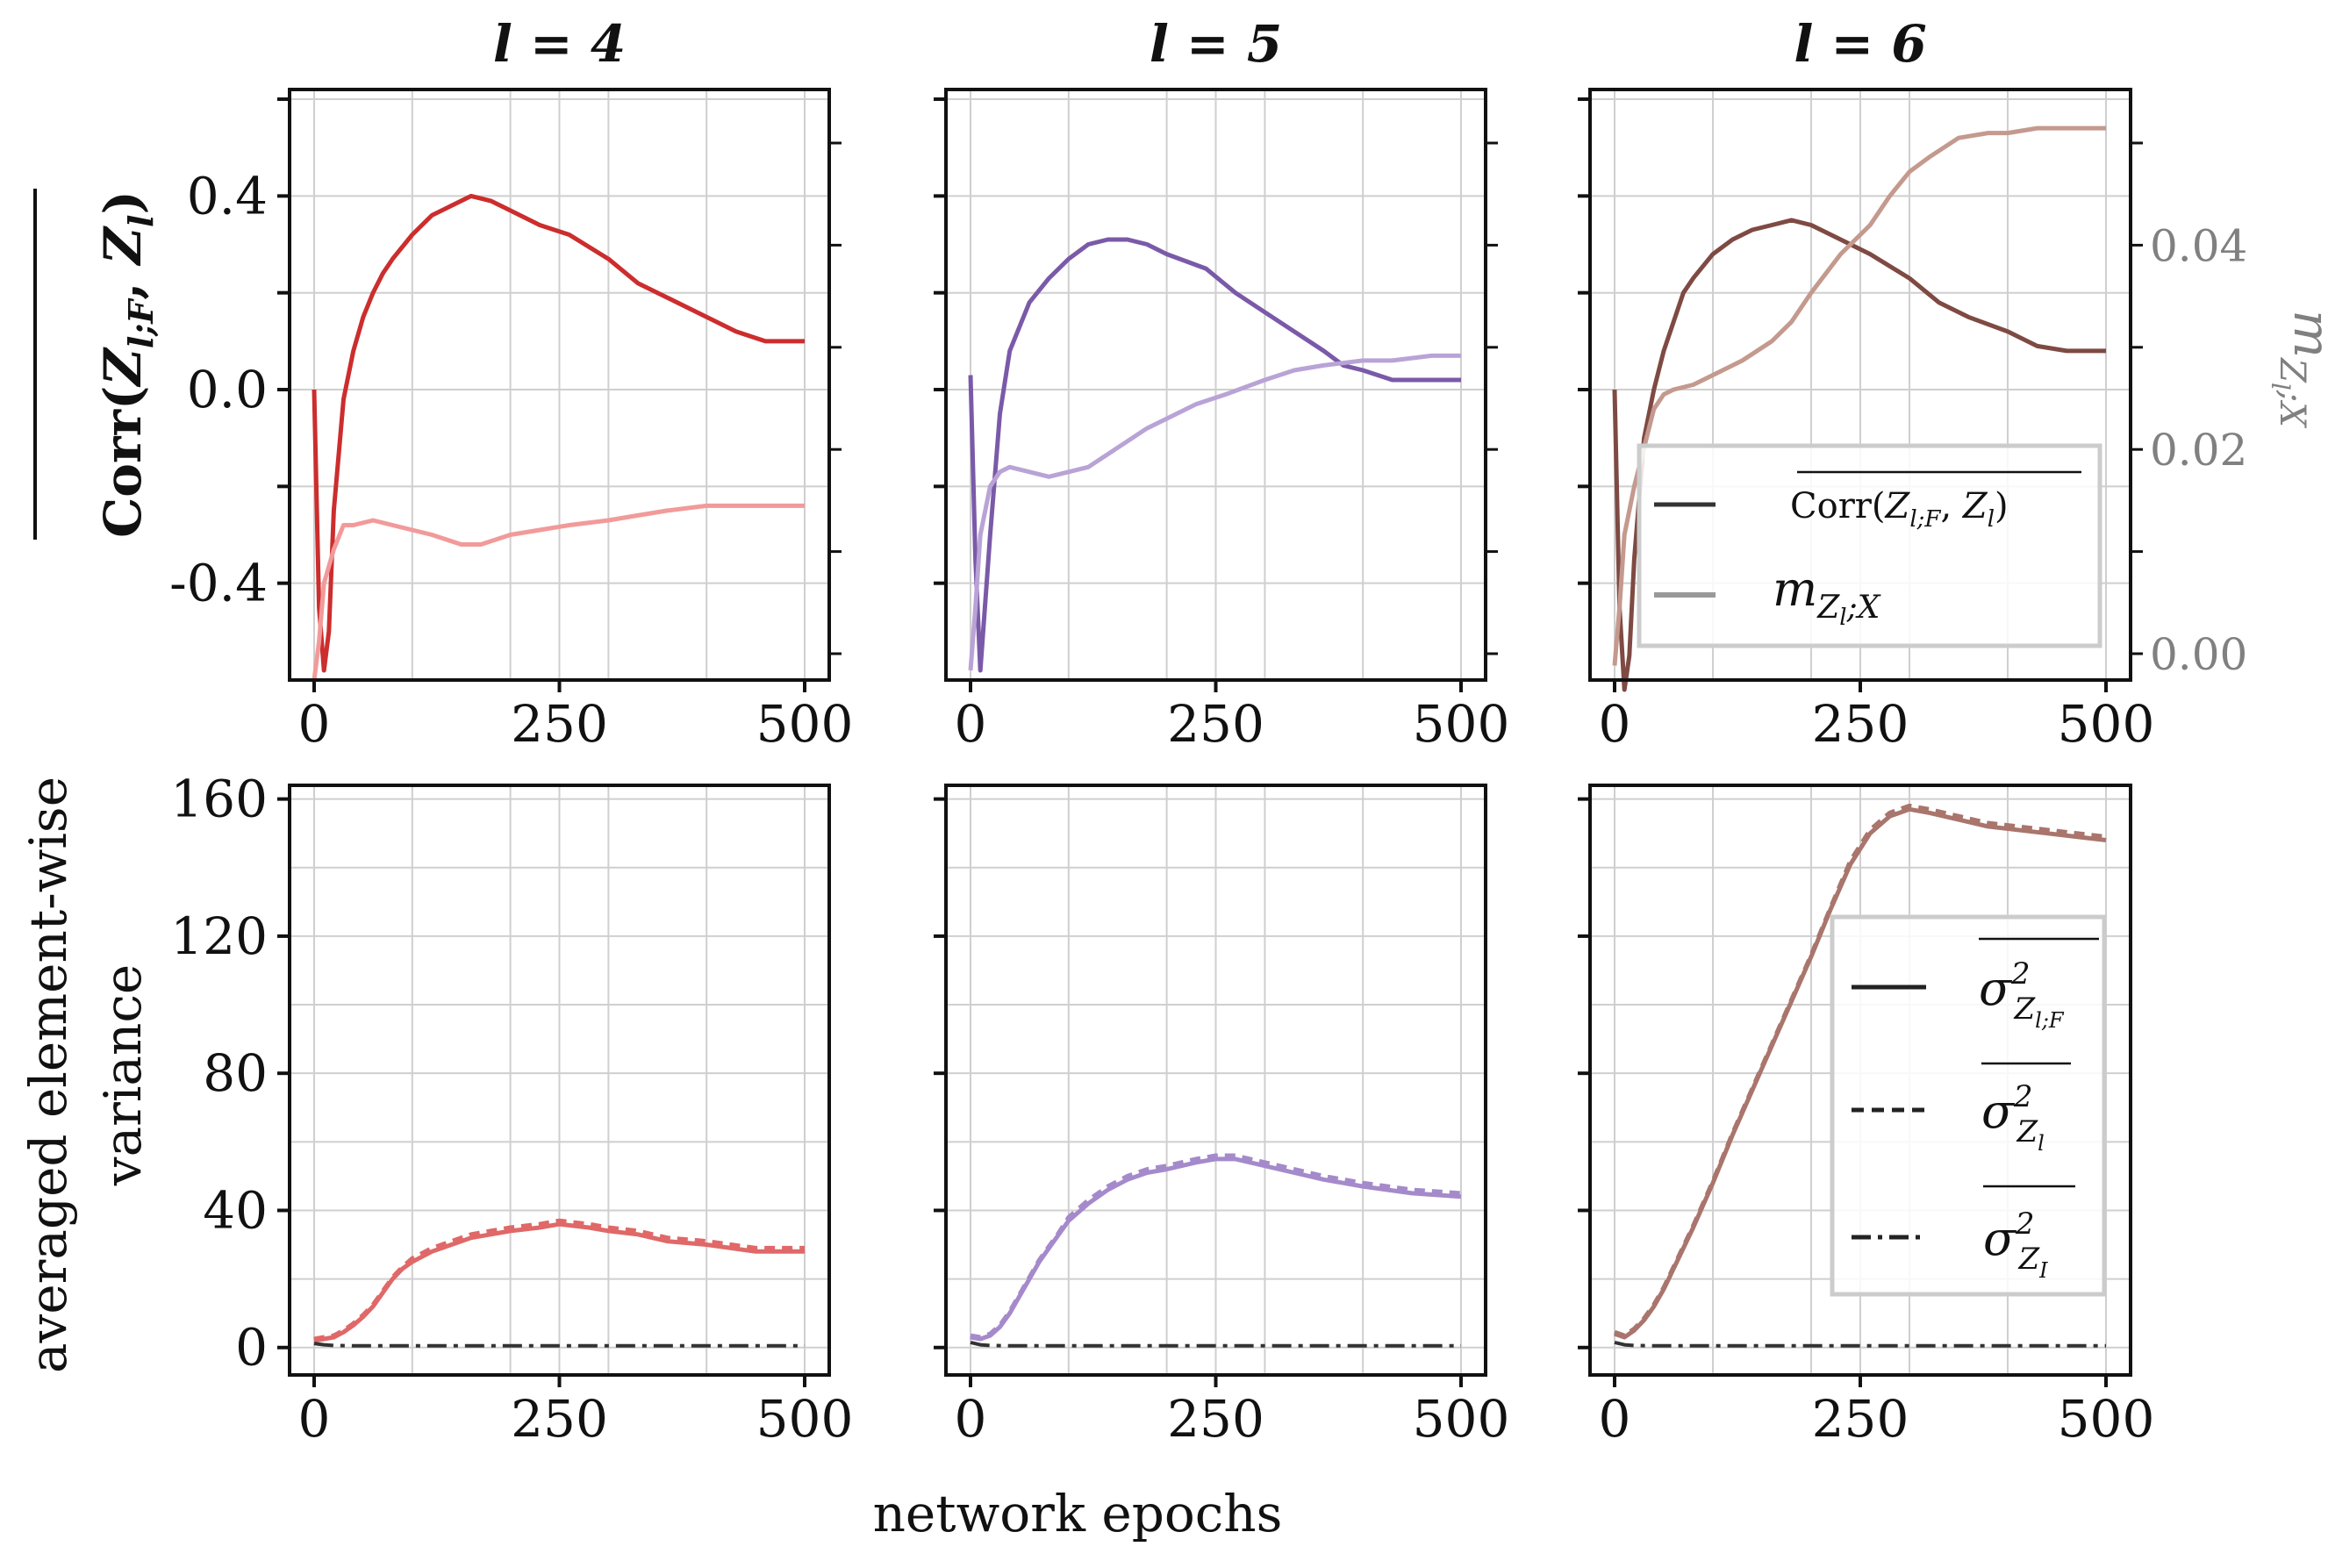 This screenshot has width=2328, height=1568. Describe the element at coordinates (219, 799) in the screenshot. I see `y-tick-label: 160` at that location.